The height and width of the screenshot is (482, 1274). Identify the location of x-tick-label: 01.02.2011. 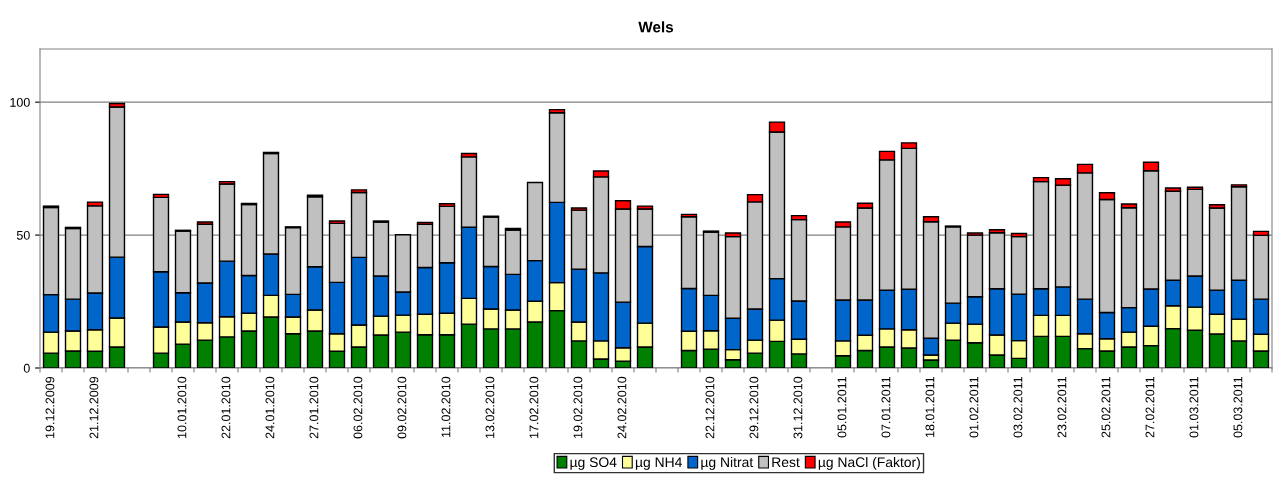
(974, 407).